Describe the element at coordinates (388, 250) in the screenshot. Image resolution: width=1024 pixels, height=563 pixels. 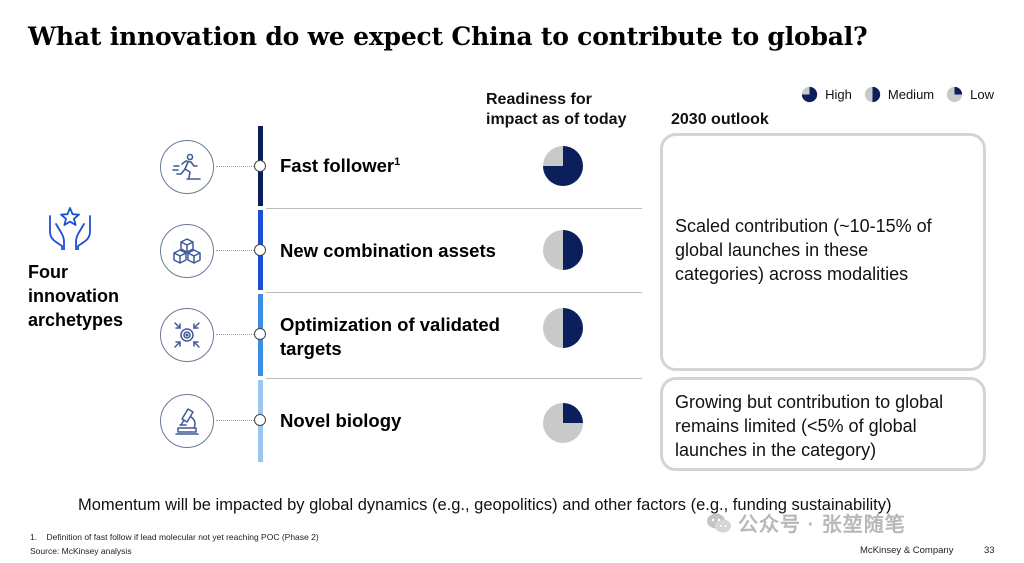
I see `row-label: New combination assets` at that location.